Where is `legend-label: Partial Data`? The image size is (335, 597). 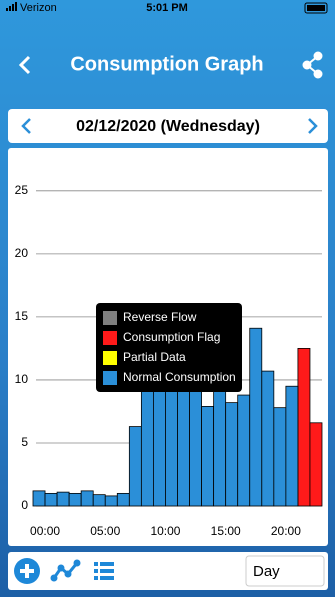
legend-label: Partial Data is located at coordinates (154, 357).